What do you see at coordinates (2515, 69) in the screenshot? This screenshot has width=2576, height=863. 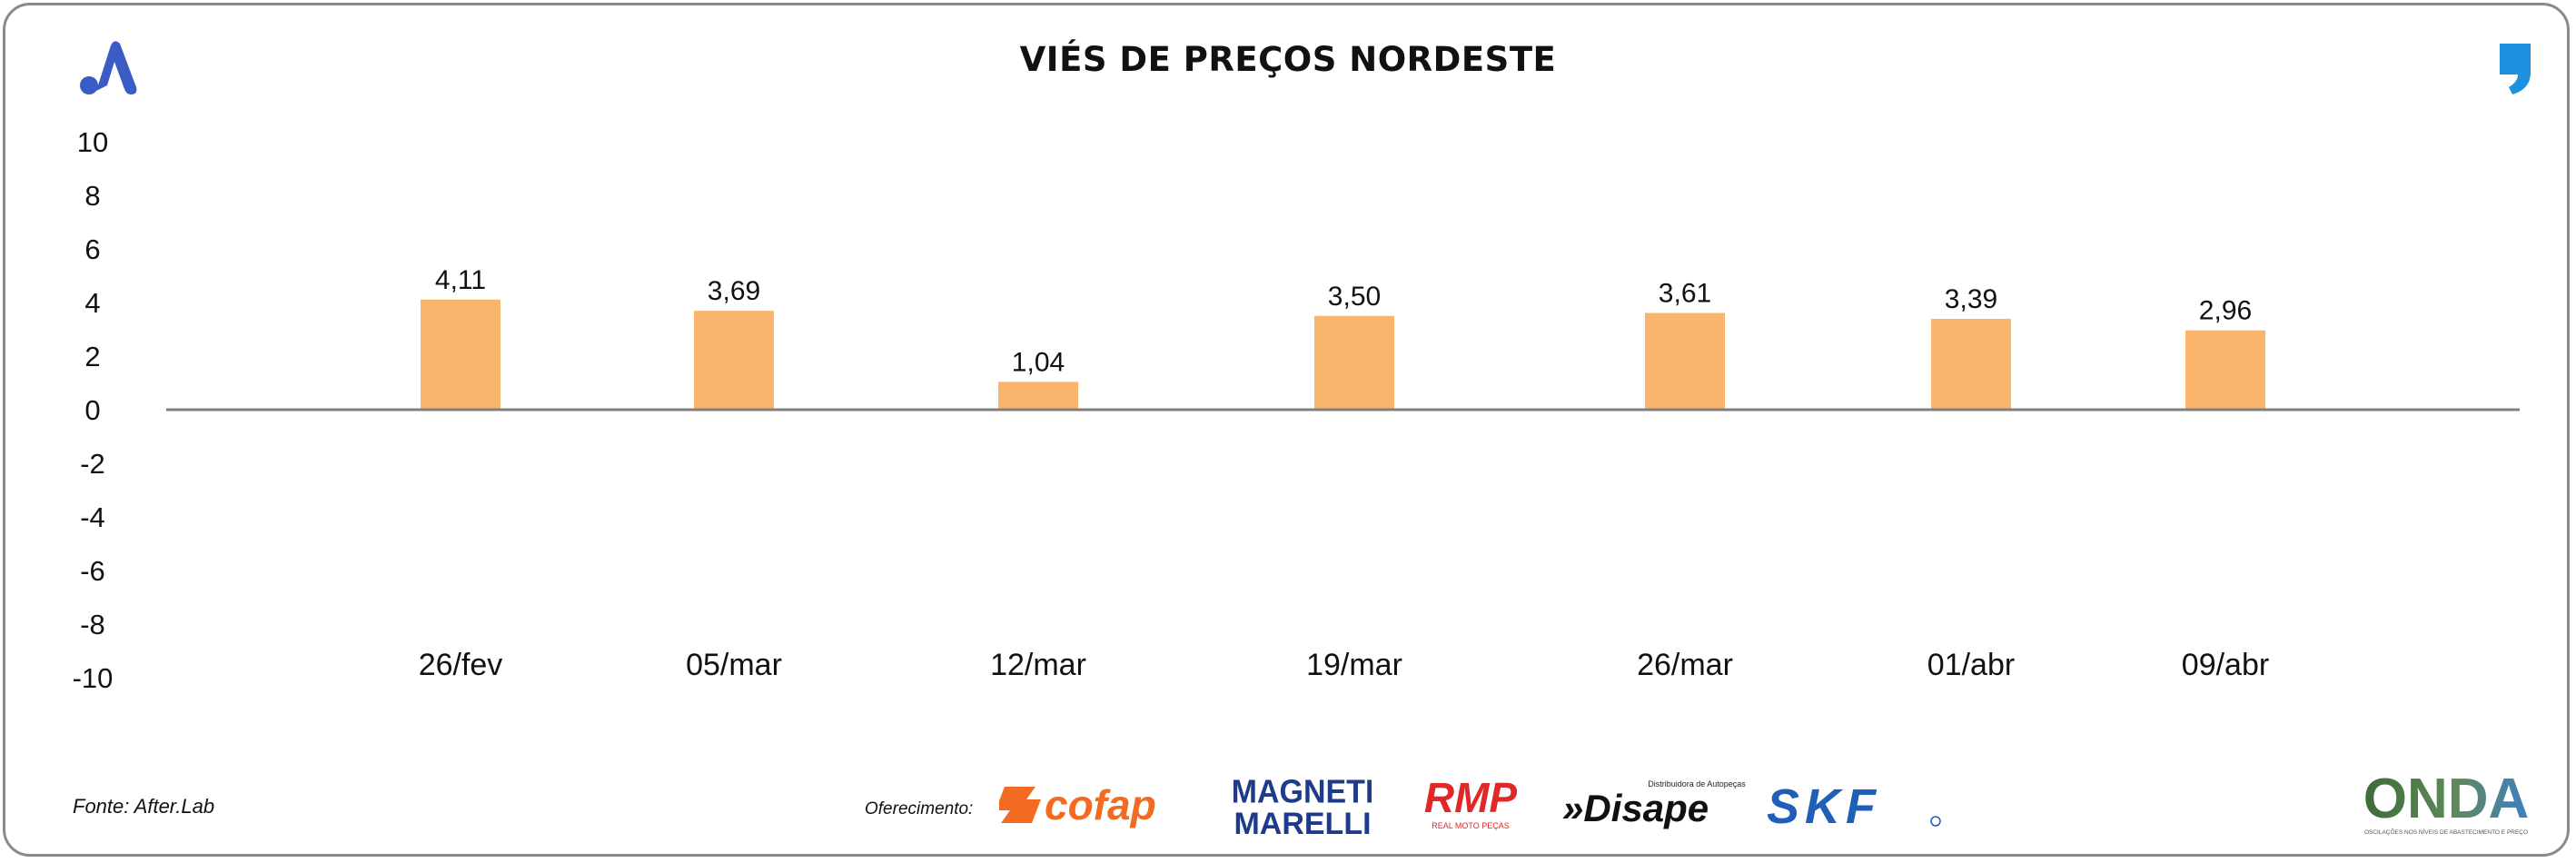 I see `quote-icon` at bounding box center [2515, 69].